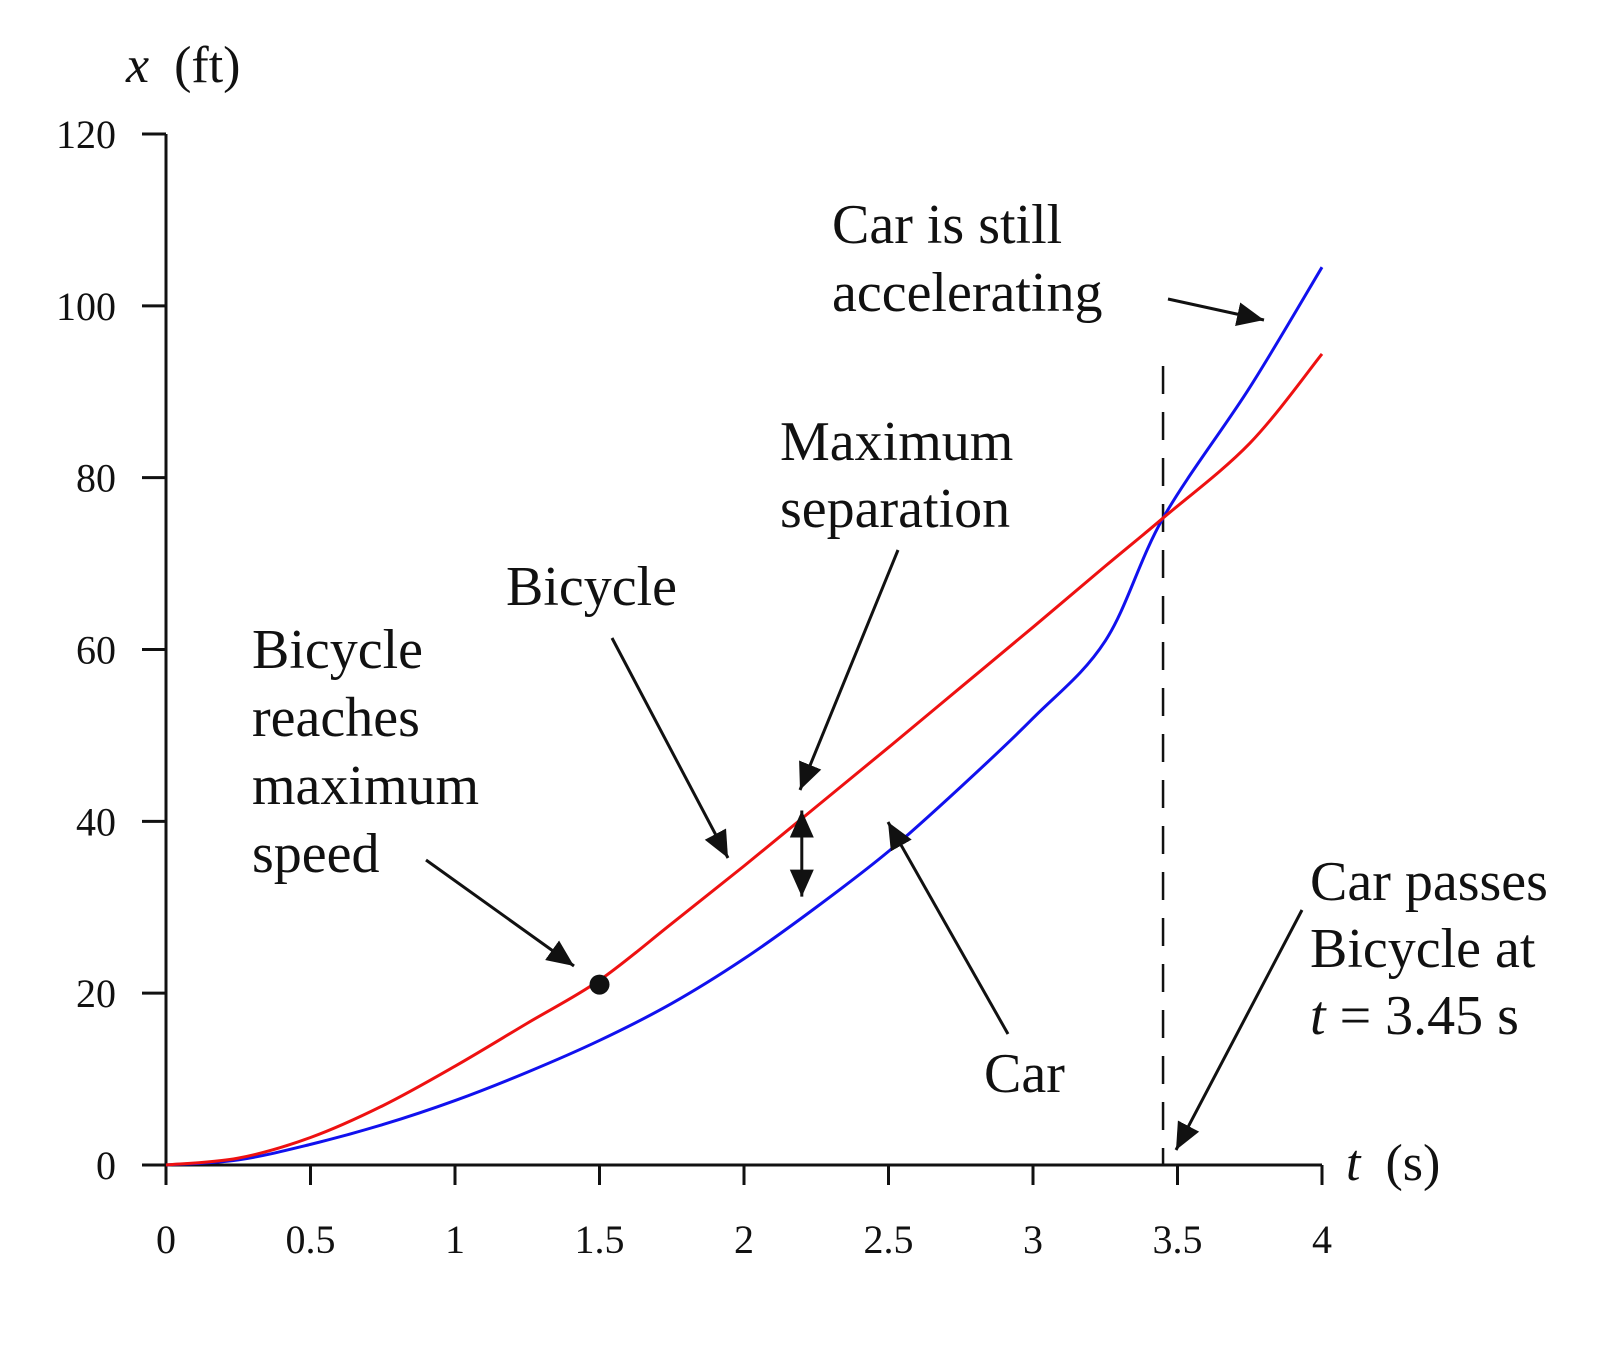 This screenshot has height=1353, width=1621. Describe the element at coordinates (1024, 1074) in the screenshot. I see `car-label: Car` at that location.